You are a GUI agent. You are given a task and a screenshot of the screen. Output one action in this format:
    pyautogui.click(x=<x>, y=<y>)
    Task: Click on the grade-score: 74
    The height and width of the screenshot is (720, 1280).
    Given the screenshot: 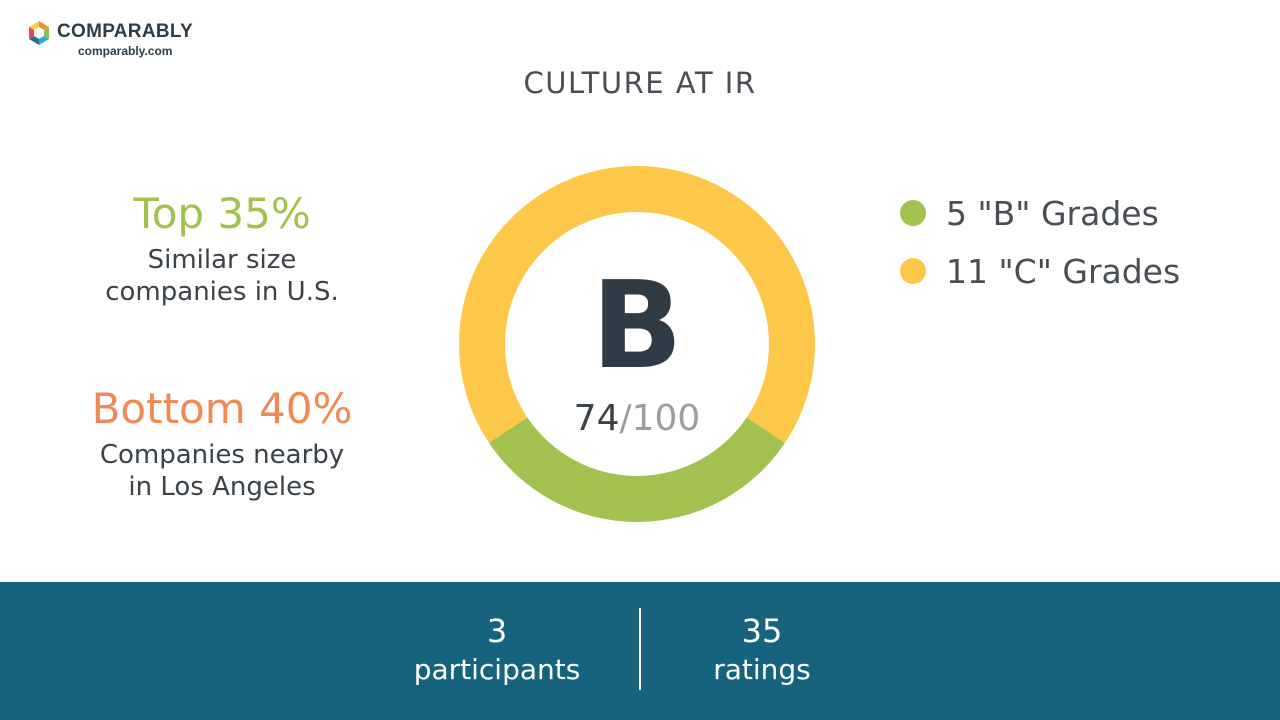 What is the action you would take?
    pyautogui.click(x=597, y=418)
    